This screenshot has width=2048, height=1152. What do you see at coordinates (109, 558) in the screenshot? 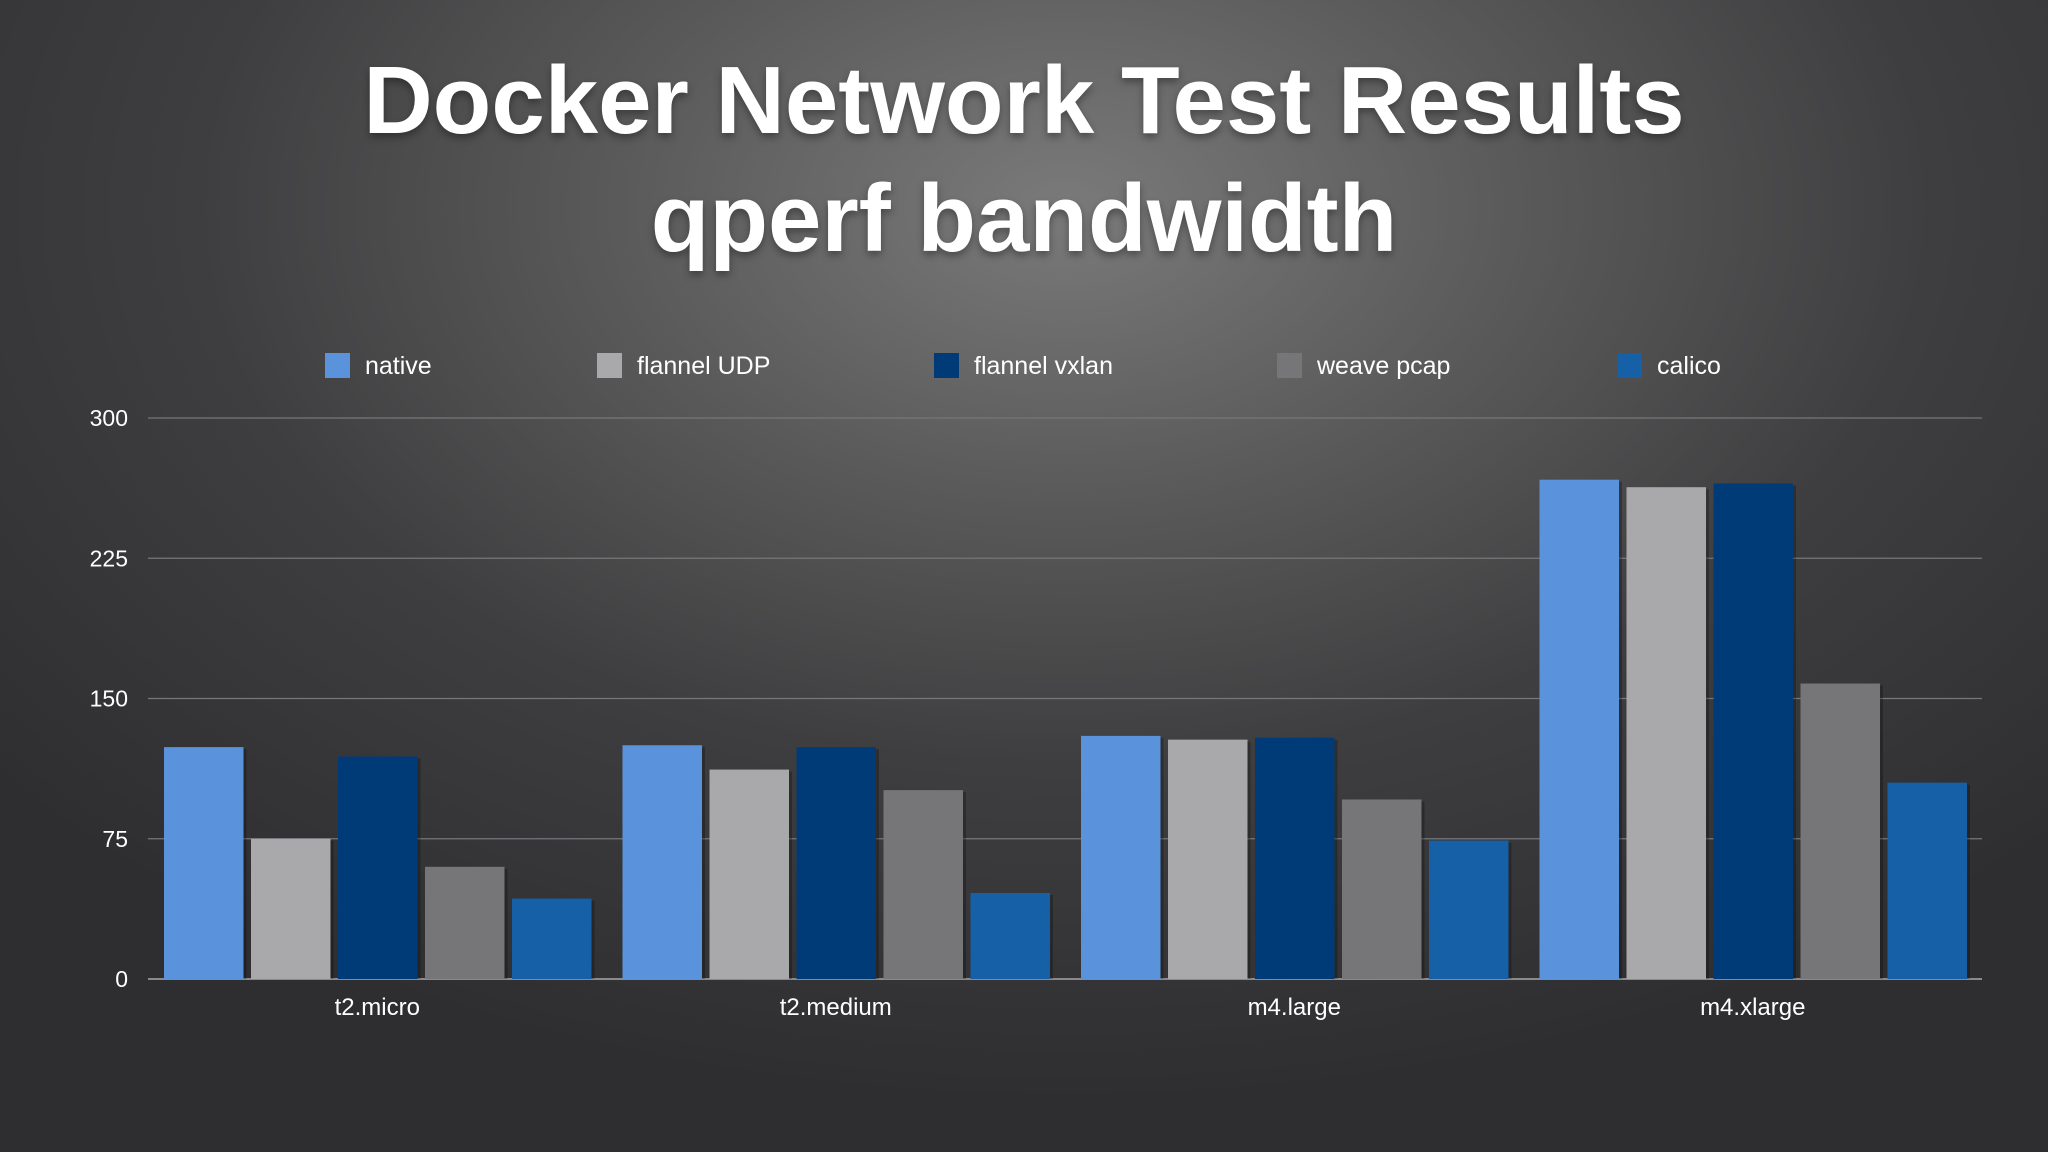
I see `y-tick-label: 225` at bounding box center [109, 558].